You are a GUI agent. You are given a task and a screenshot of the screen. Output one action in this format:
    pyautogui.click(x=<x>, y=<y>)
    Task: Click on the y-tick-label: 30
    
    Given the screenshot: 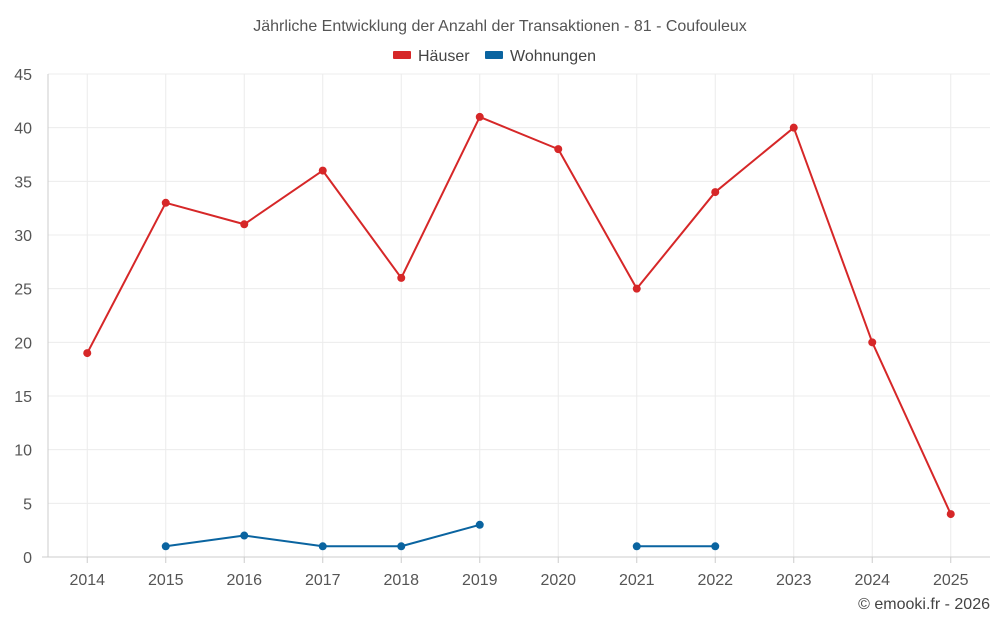 What is the action you would take?
    pyautogui.click(x=23, y=236)
    